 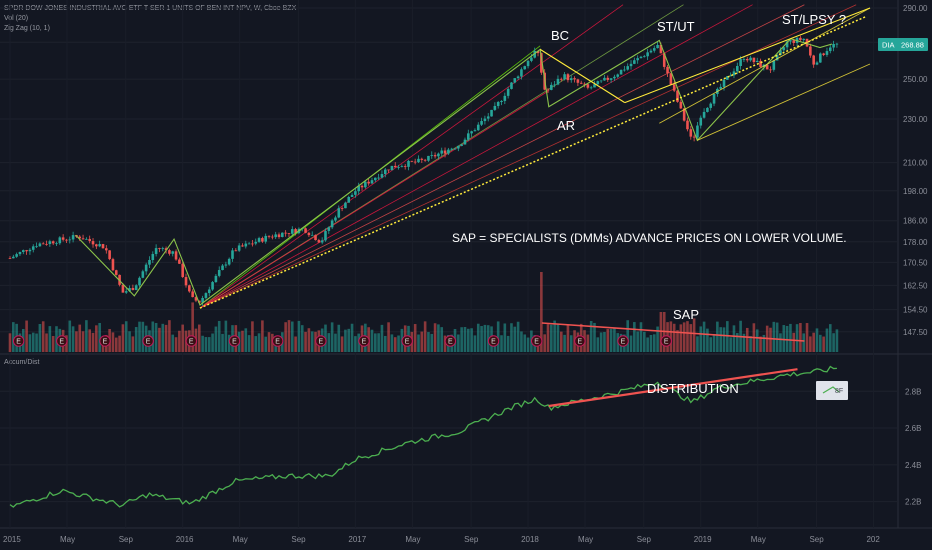 What do you see at coordinates (412, 539) in the screenshot?
I see `time-tick-label: May` at bounding box center [412, 539].